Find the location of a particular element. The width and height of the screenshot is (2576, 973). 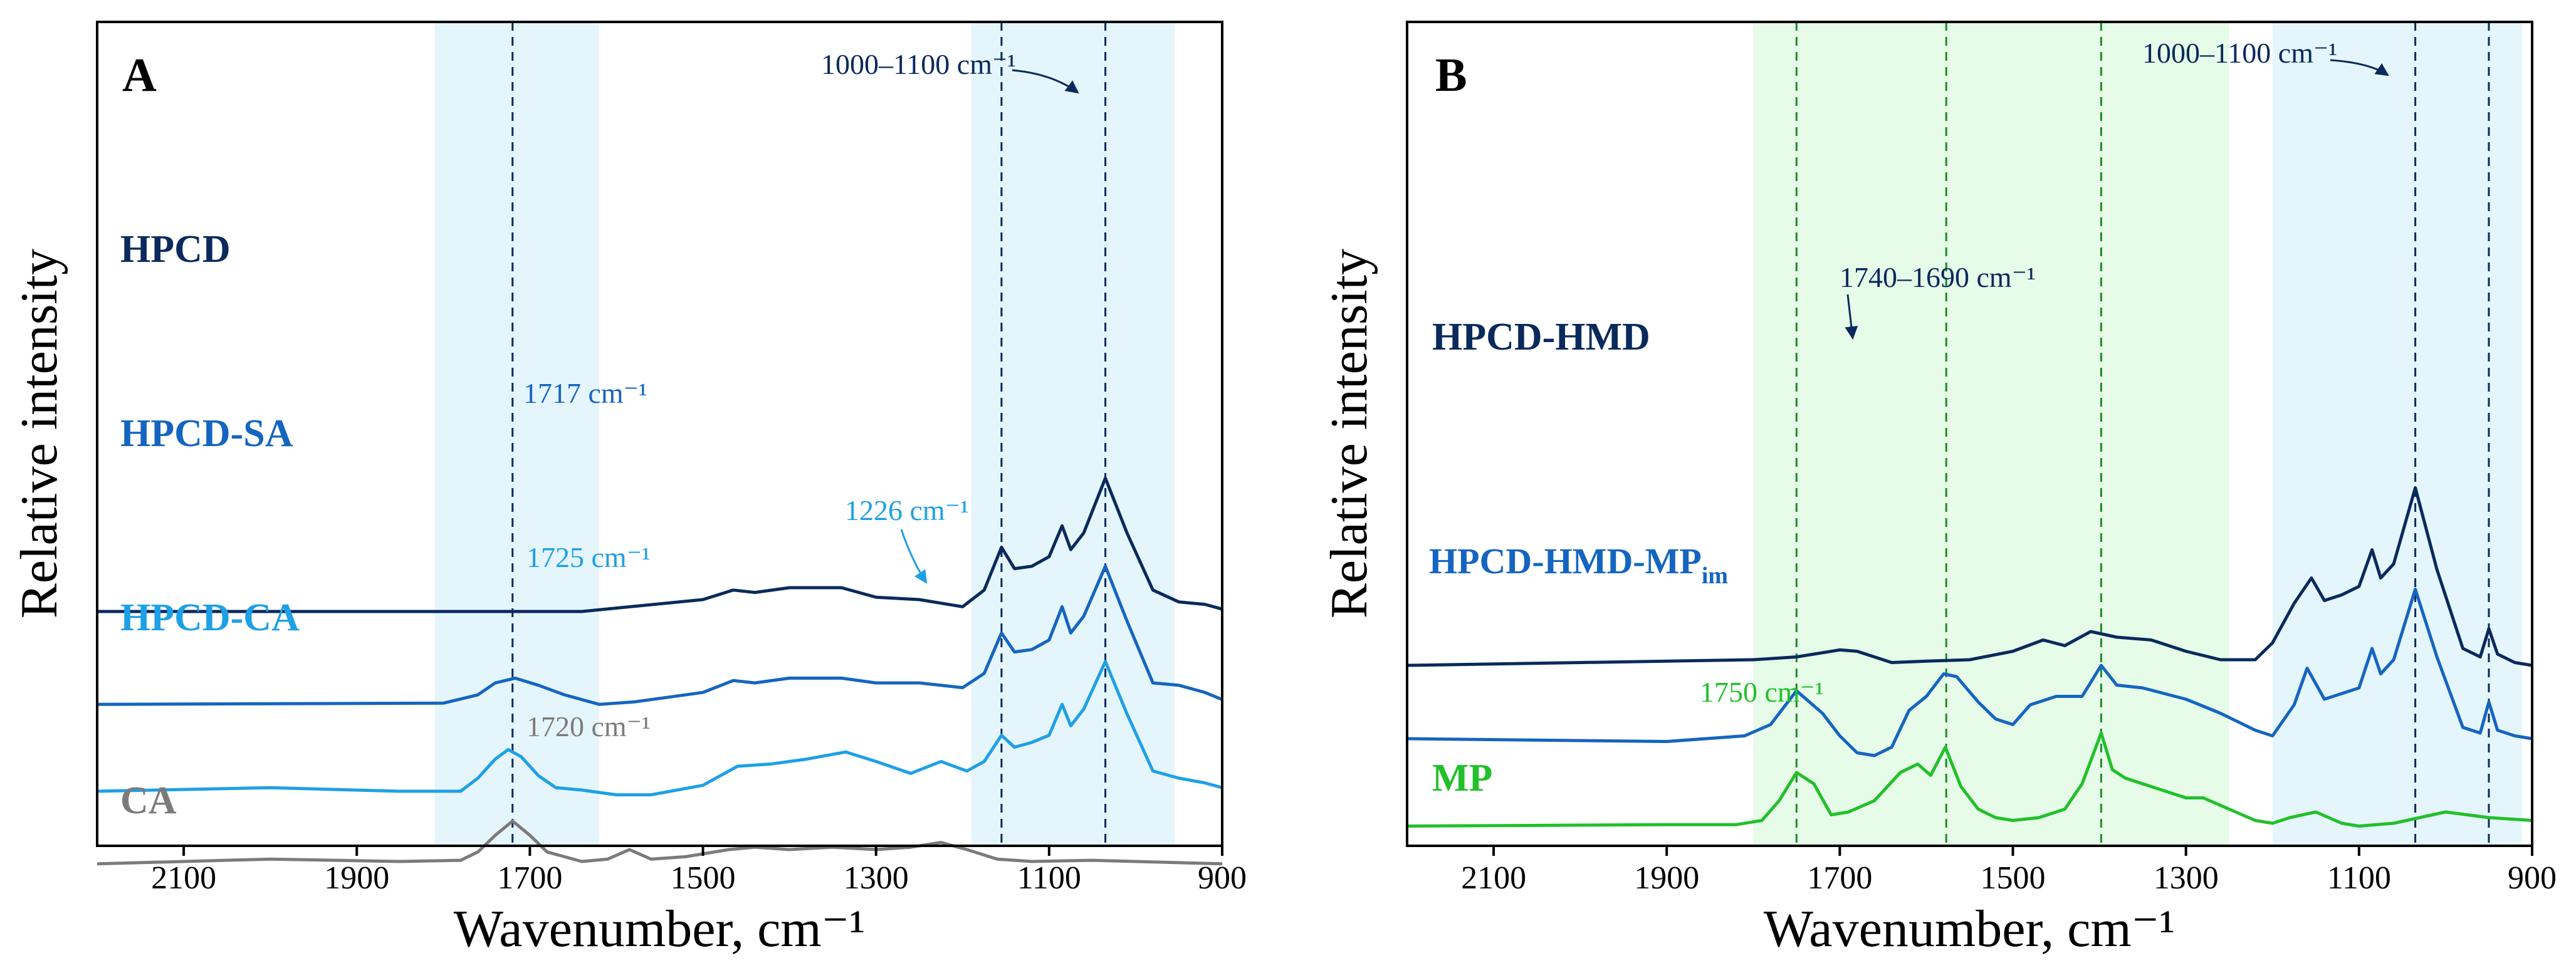

panel-b-x-ticks: 2100 1900 1700 1500 1300 1100 900 is located at coordinates (2009, 871).